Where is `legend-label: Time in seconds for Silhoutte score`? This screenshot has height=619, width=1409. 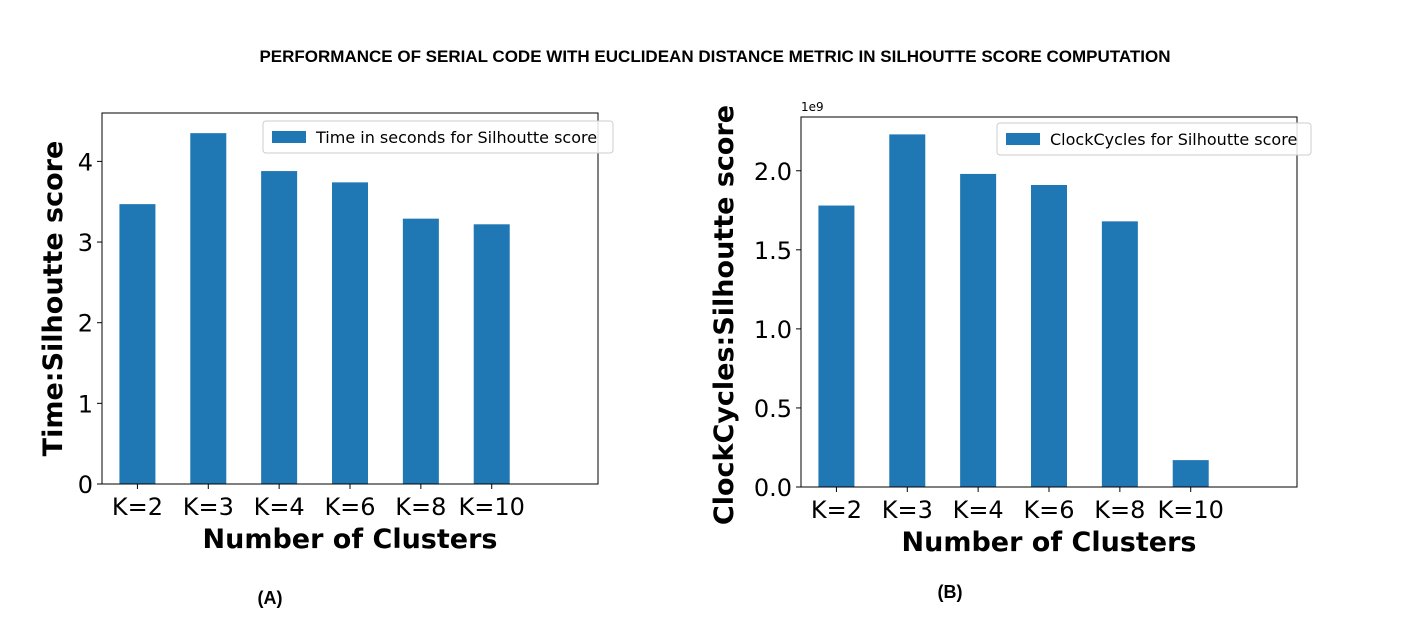
legend-label: Time in seconds for Silhoutte score is located at coordinates (456, 137).